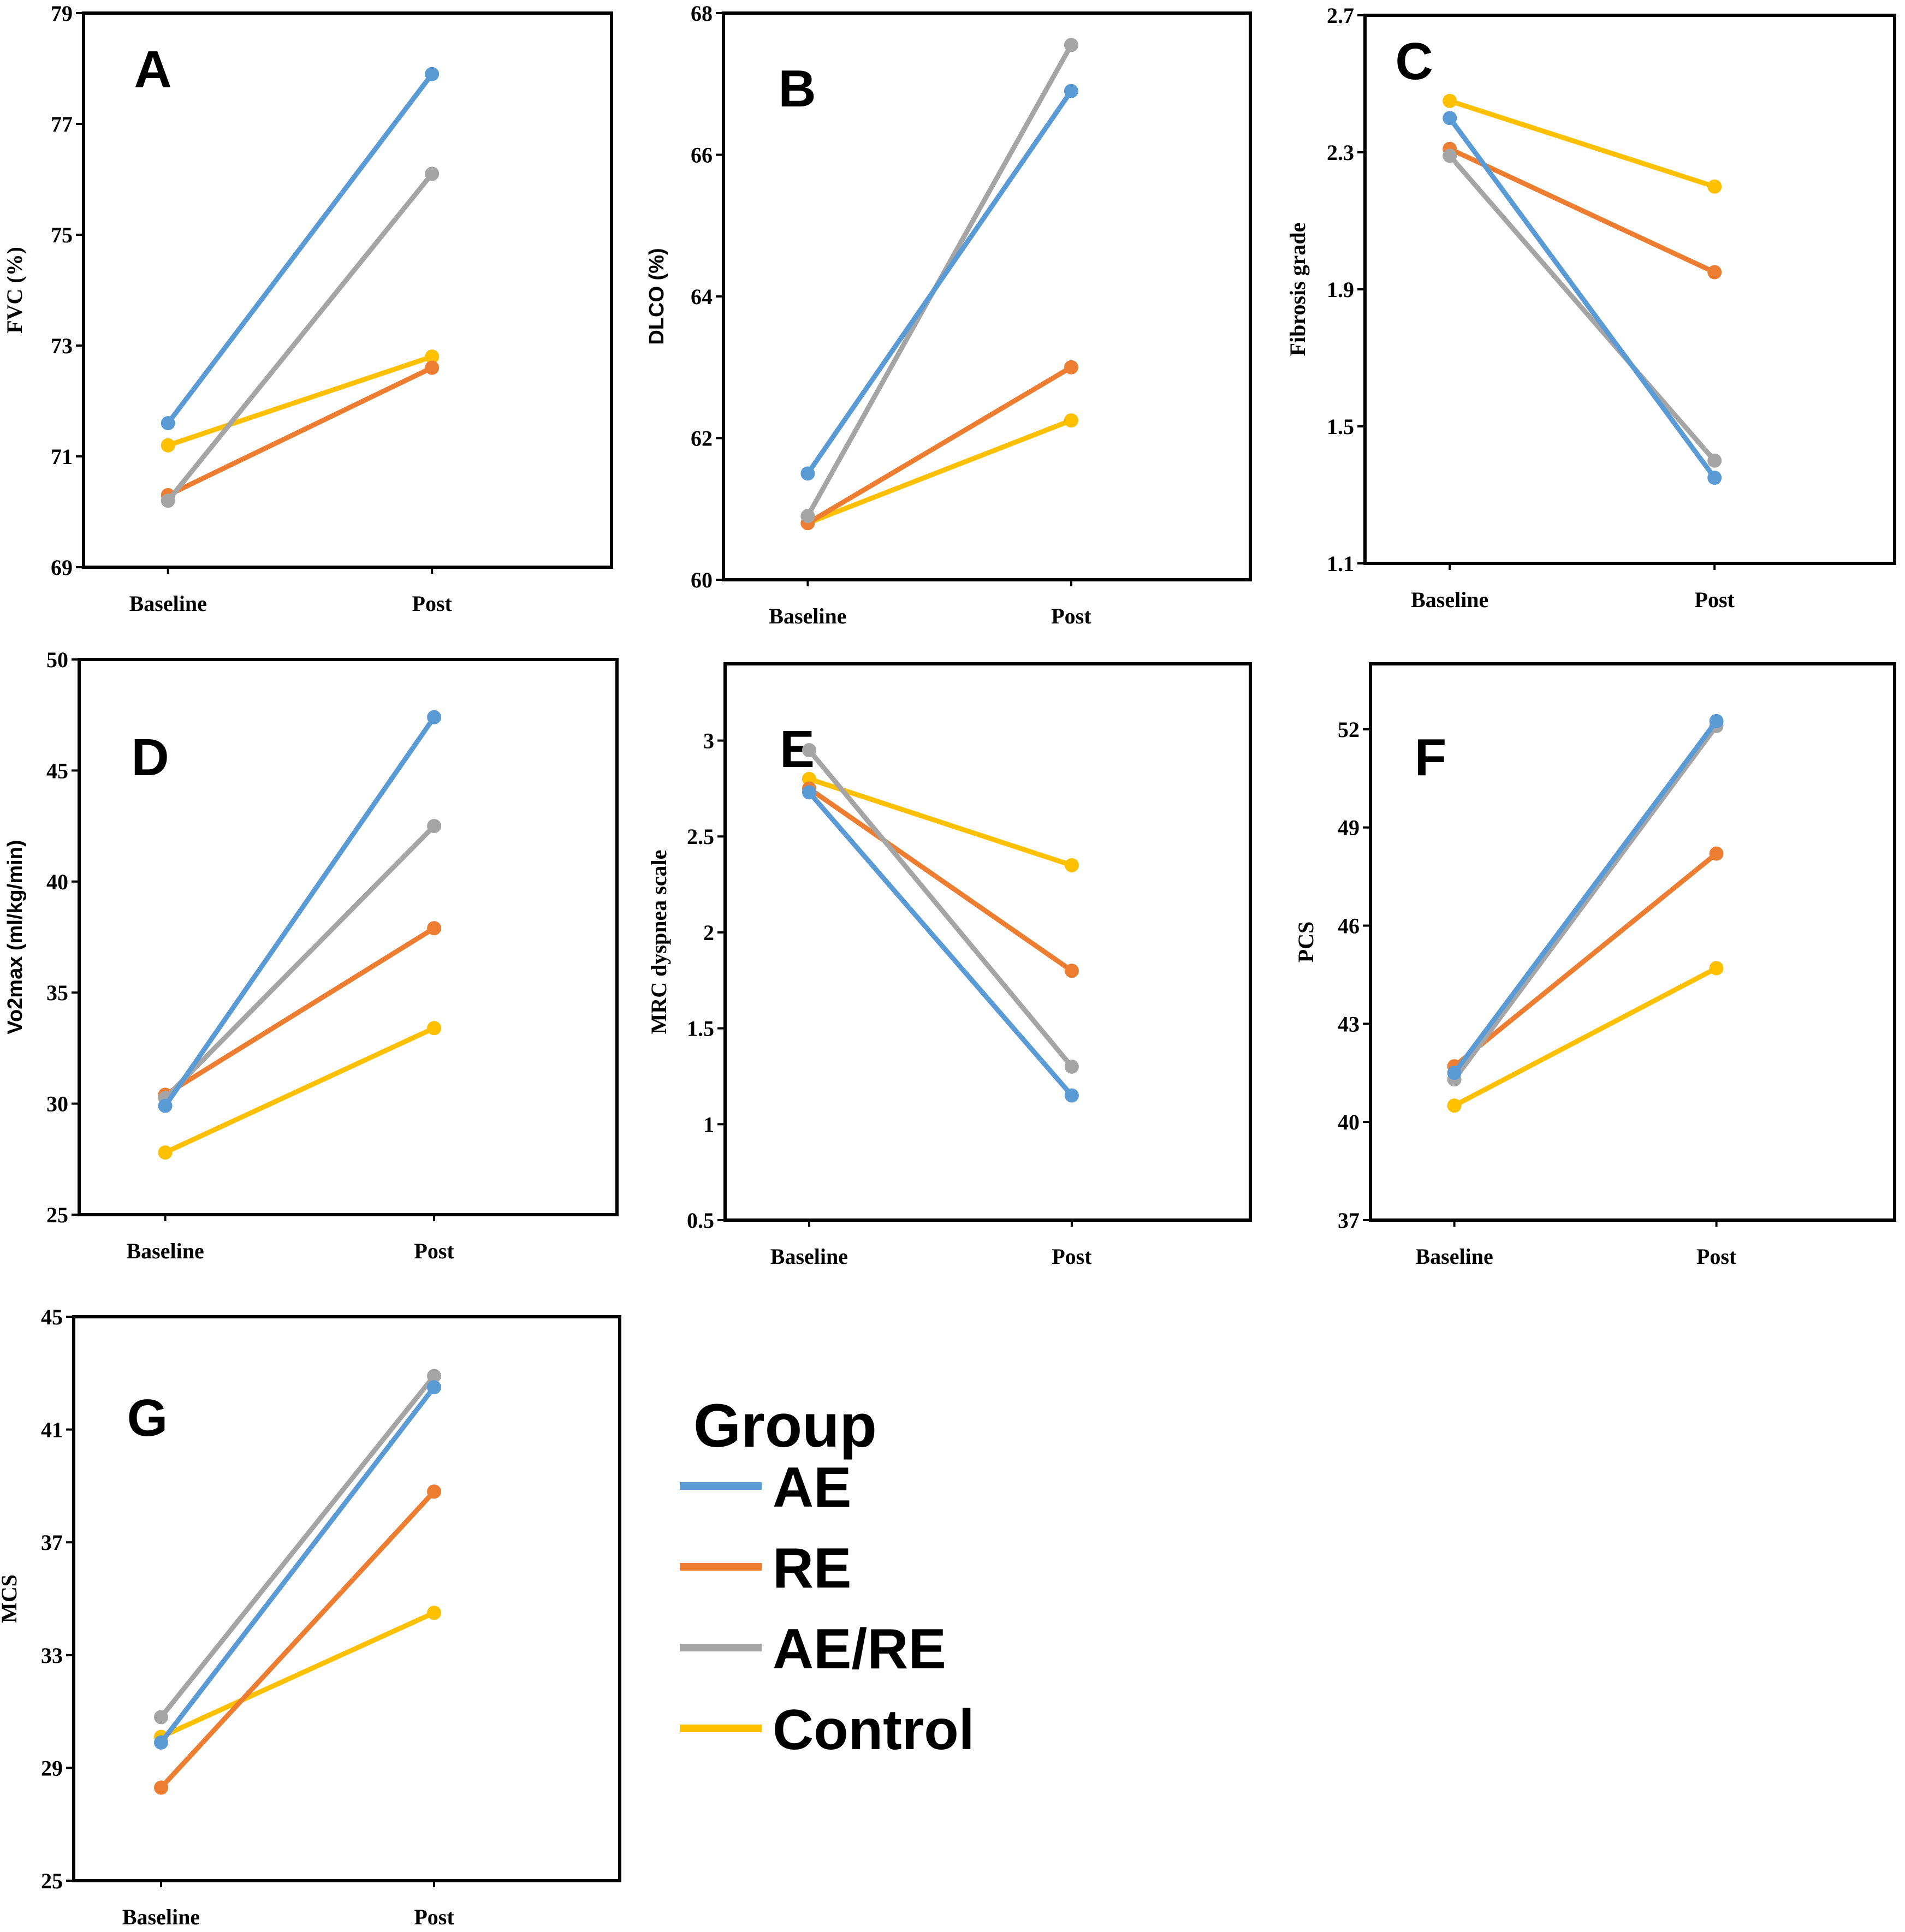 This screenshot has height=1932, width=1905. I want to click on legend-item-ae: AE, so click(766, 1487).